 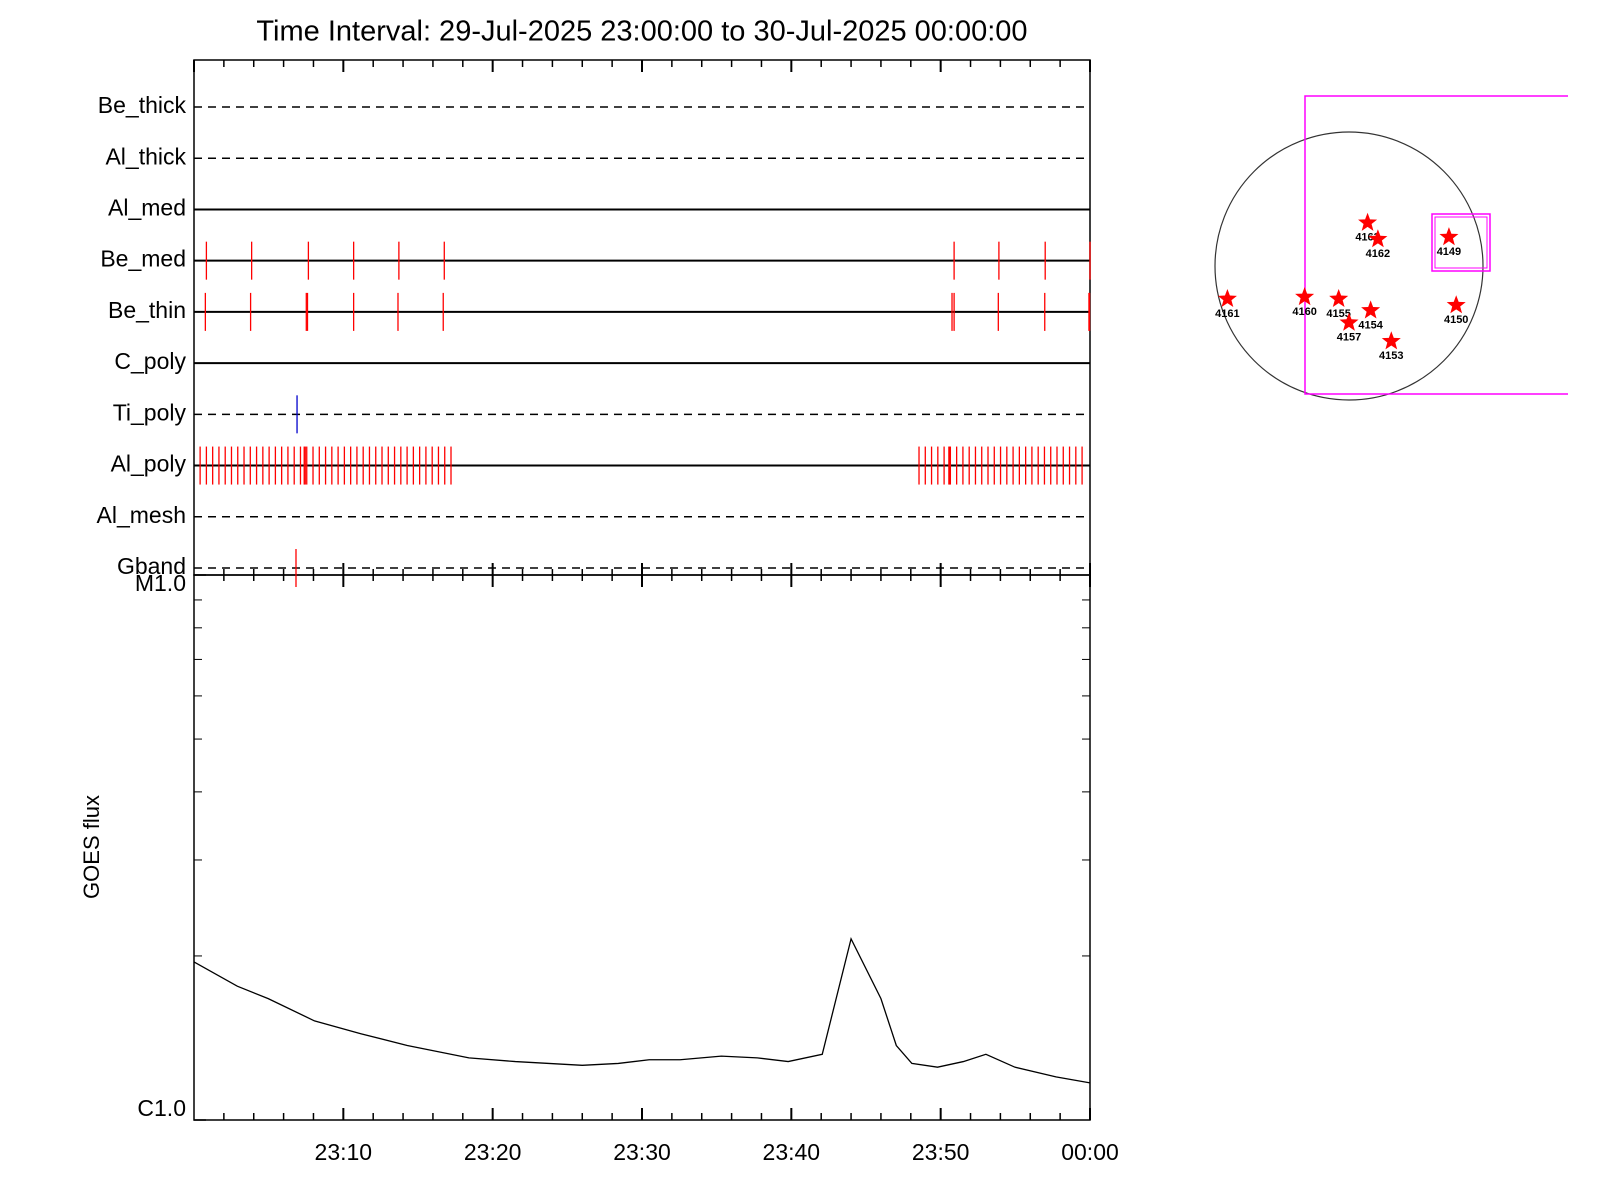 What do you see at coordinates (344, 1152) in the screenshot?
I see `x-tick-label: 23:10` at bounding box center [344, 1152].